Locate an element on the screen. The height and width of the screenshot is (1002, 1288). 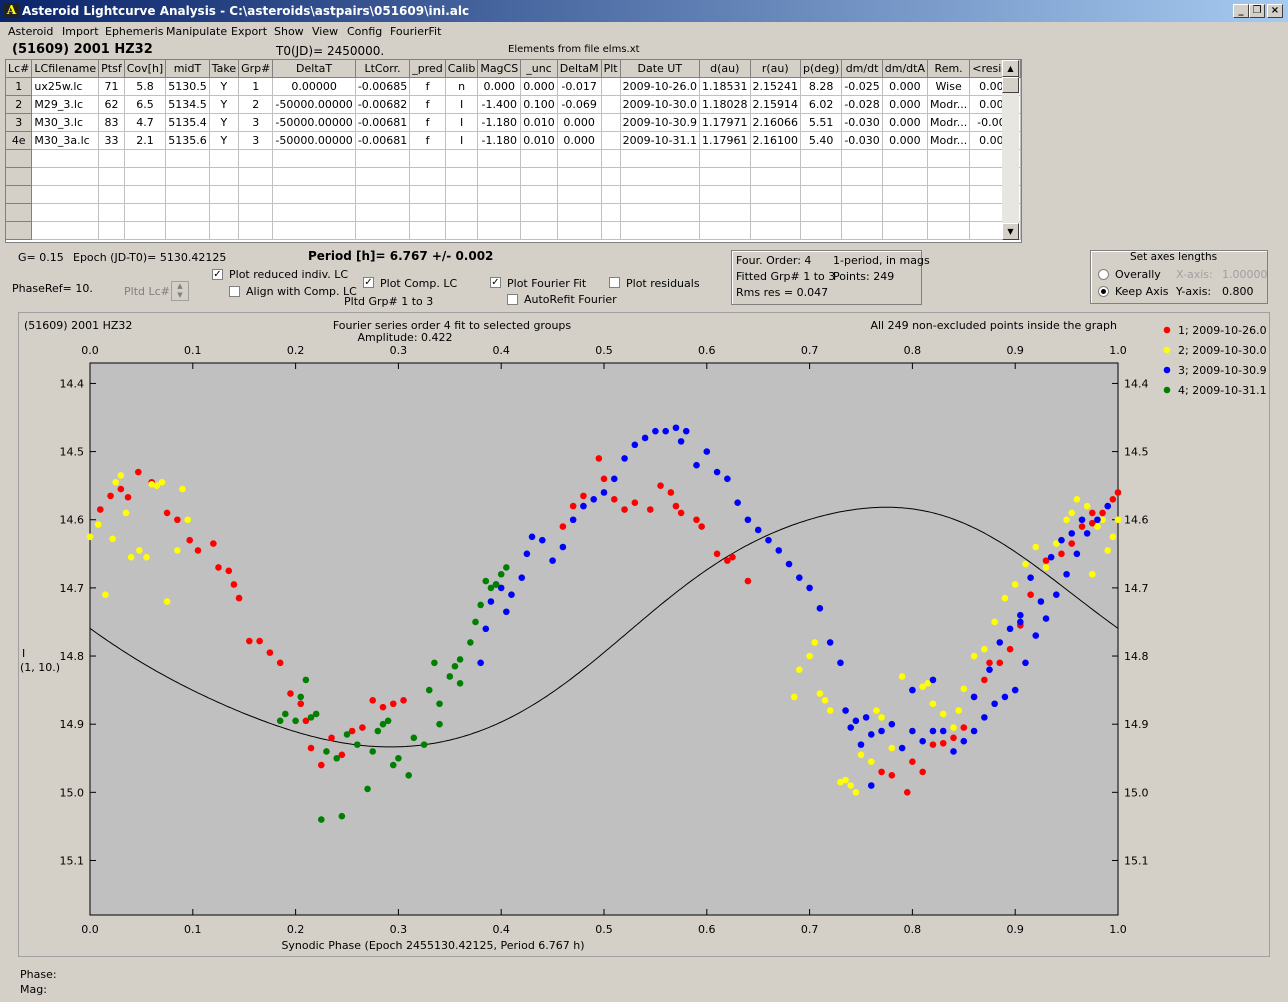
restore-button: ❐ is located at coordinates (1257, 11).